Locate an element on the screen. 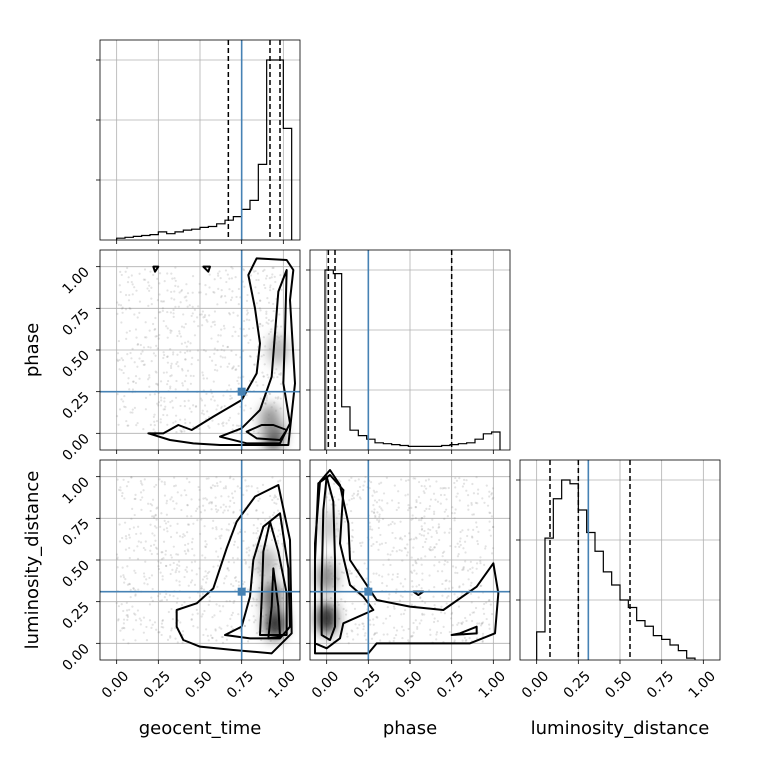 This screenshot has height=760, width=760. hist-luminosity-distance-xtick-label-3: 0.75 is located at coordinates (660, 684).